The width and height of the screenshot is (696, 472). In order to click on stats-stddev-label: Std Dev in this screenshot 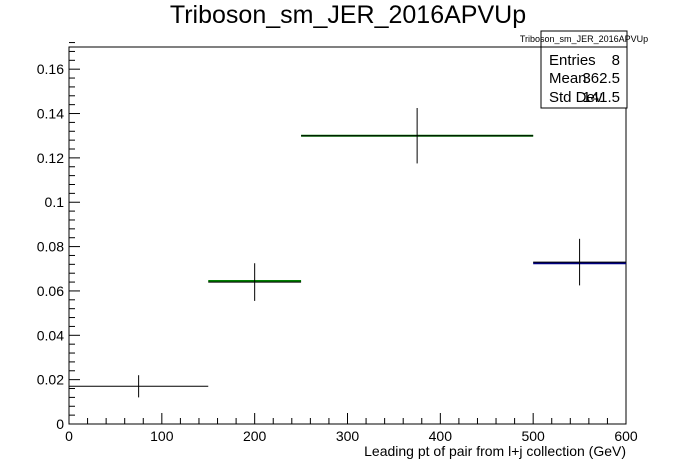, I will do `click(576, 97)`.